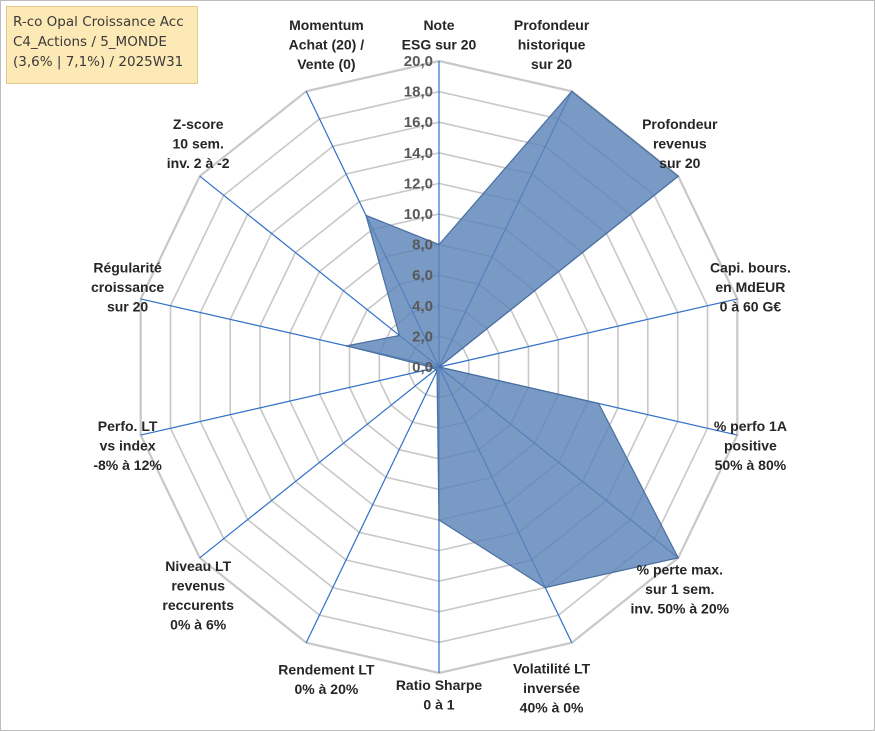  Describe the element at coordinates (751, 465) in the screenshot. I see `axis-label: 50% à 80%` at that location.